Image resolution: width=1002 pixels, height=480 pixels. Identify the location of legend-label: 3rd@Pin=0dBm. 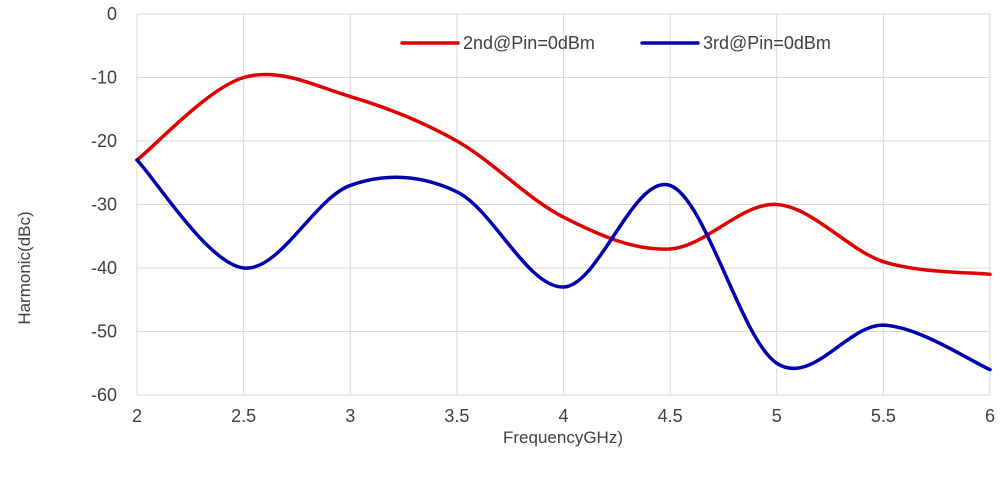
(767, 43).